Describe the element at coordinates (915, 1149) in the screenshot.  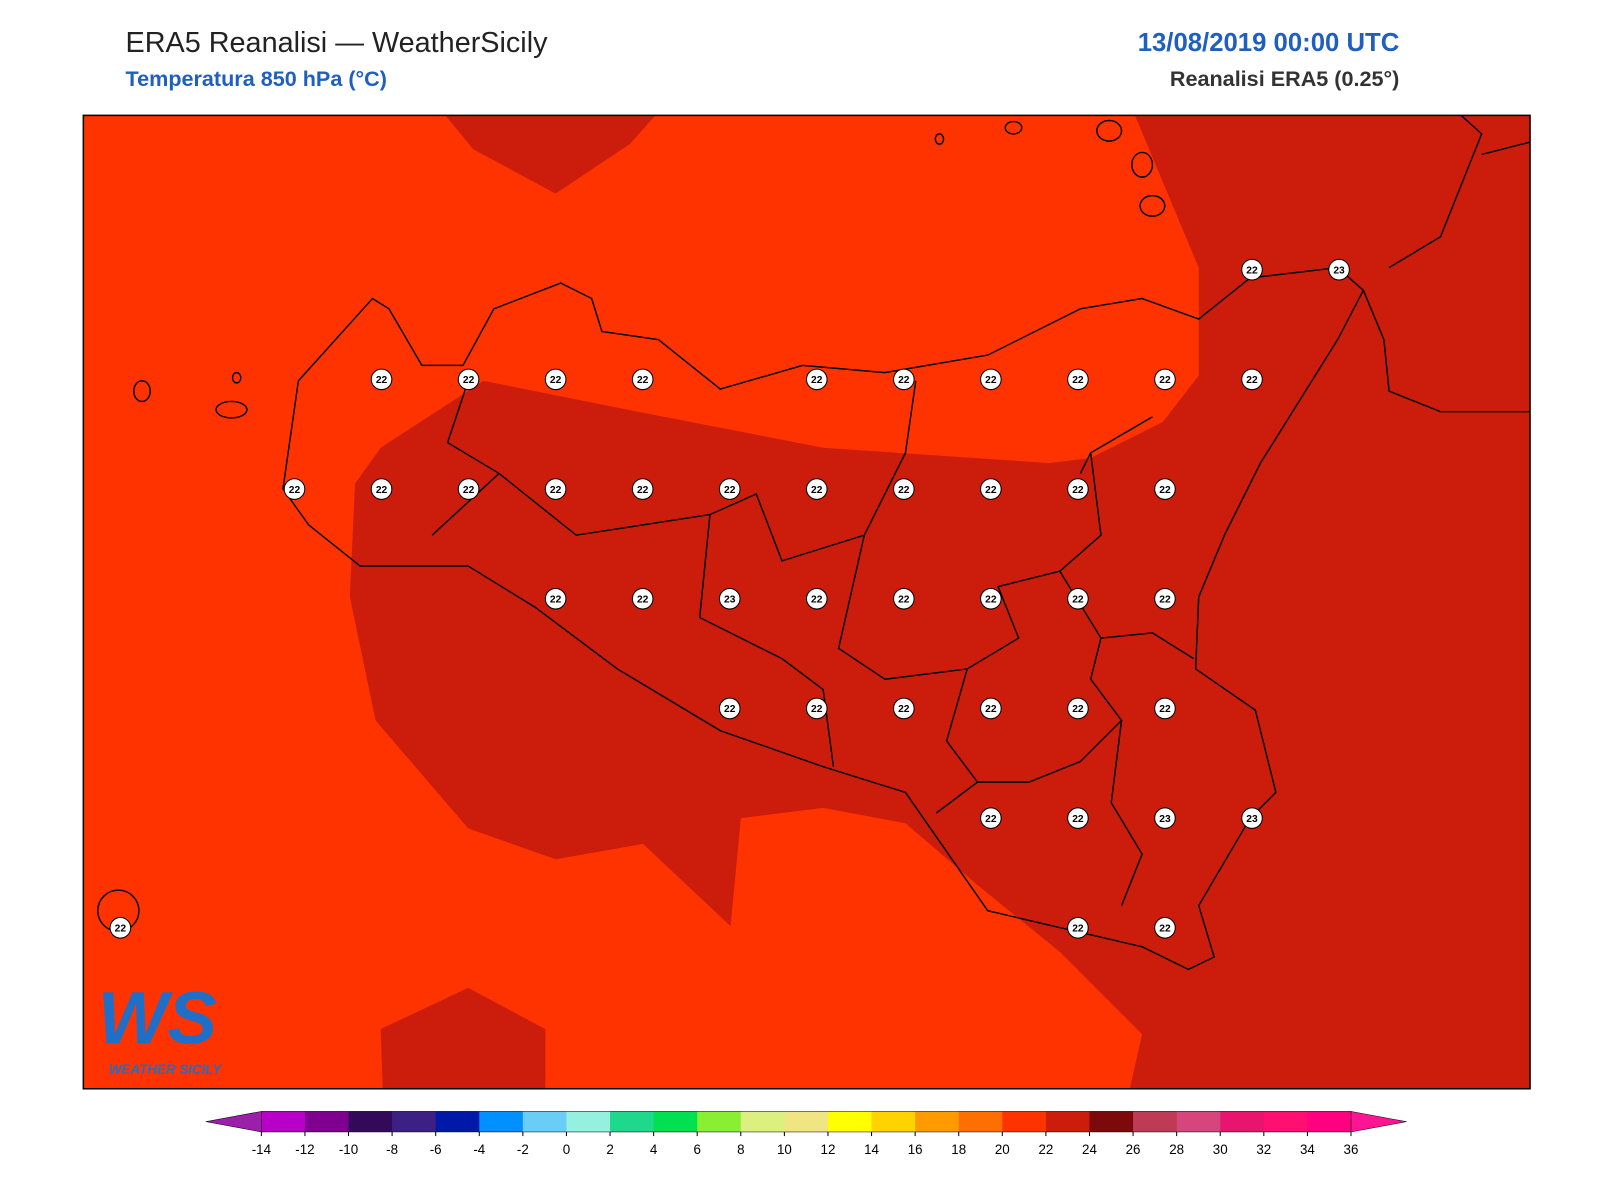
I see `colorbar-tick-label: 16` at that location.